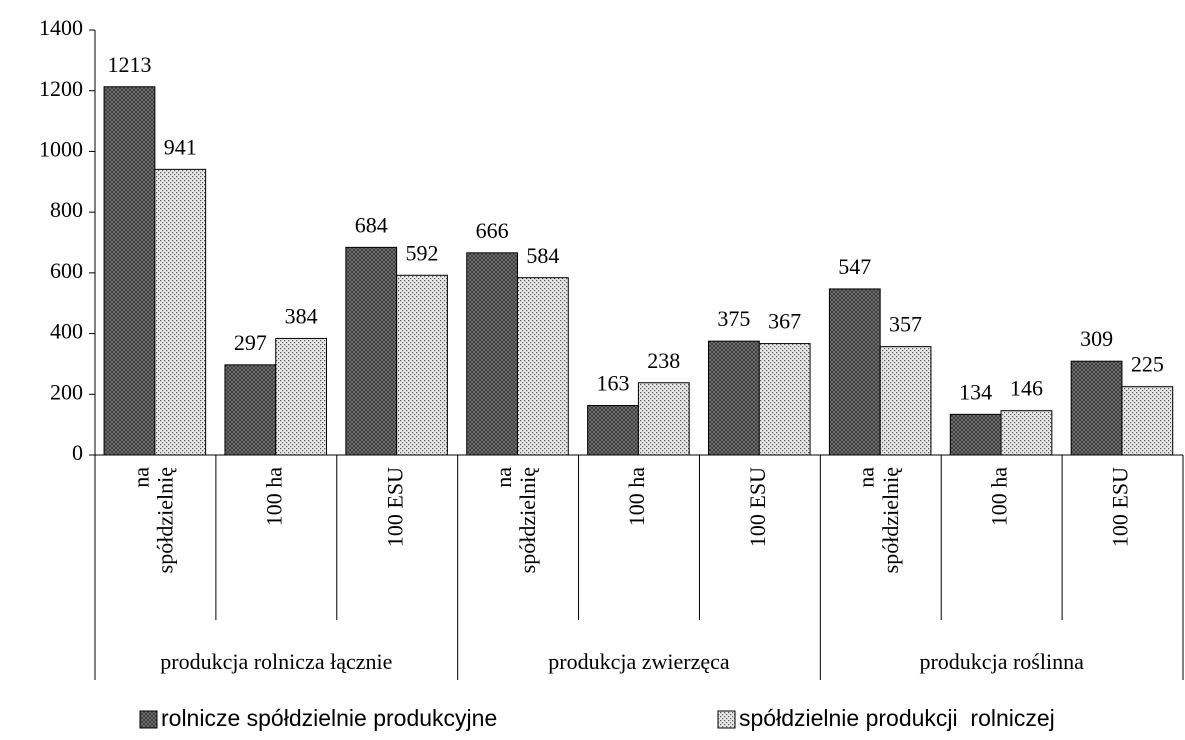 This screenshot has width=1185, height=740. What do you see at coordinates (422, 252) in the screenshot?
I see `data-label: 592` at bounding box center [422, 252].